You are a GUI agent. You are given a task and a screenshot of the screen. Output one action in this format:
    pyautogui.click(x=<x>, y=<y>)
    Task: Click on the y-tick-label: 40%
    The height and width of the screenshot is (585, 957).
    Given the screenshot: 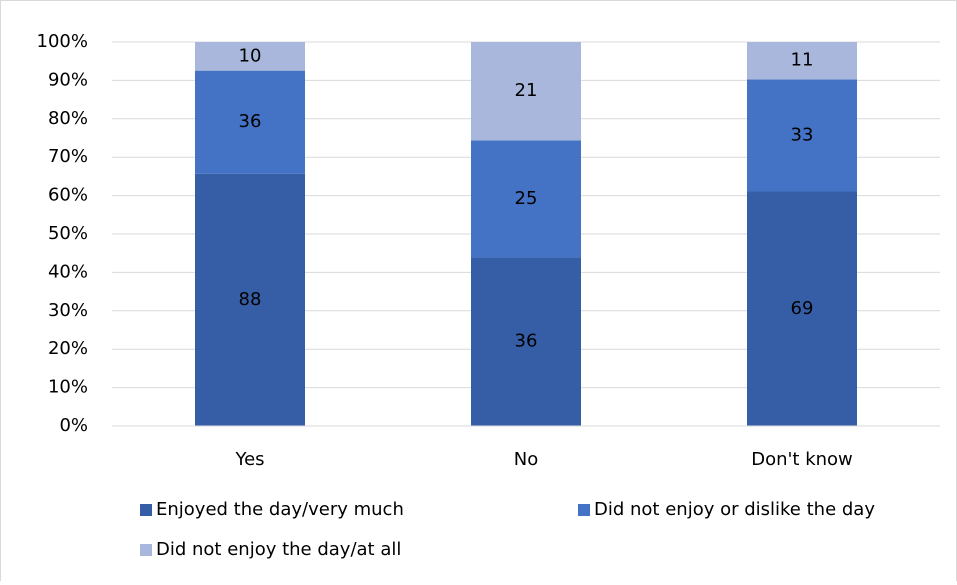 What is the action you would take?
    pyautogui.click(x=68, y=271)
    